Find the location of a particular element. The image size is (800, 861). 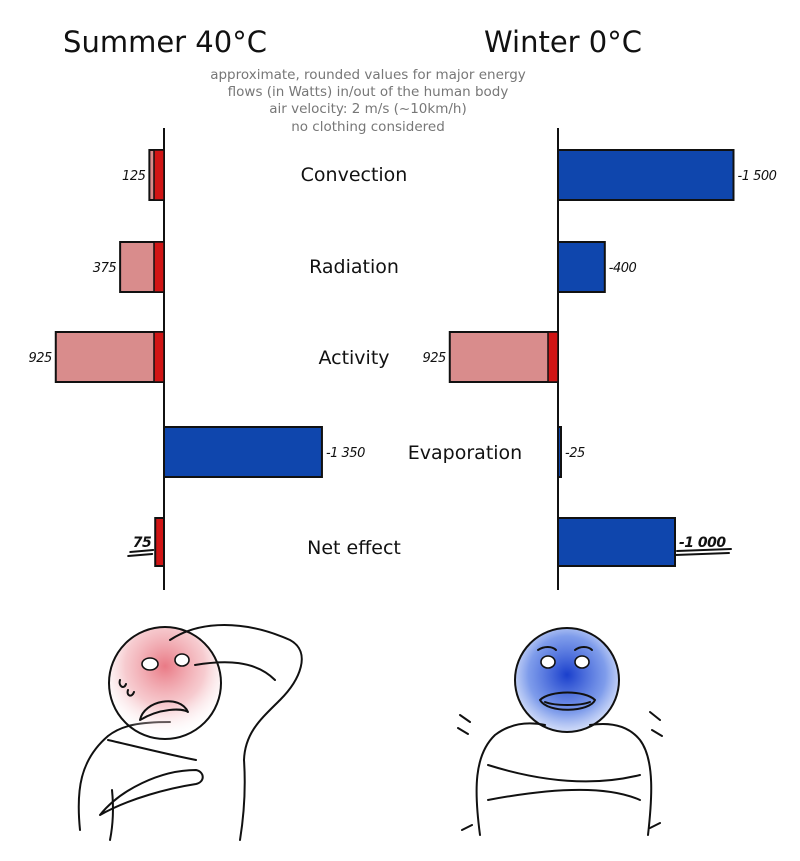

summer-value-label-convection: 125 is located at coordinates (134, 176).